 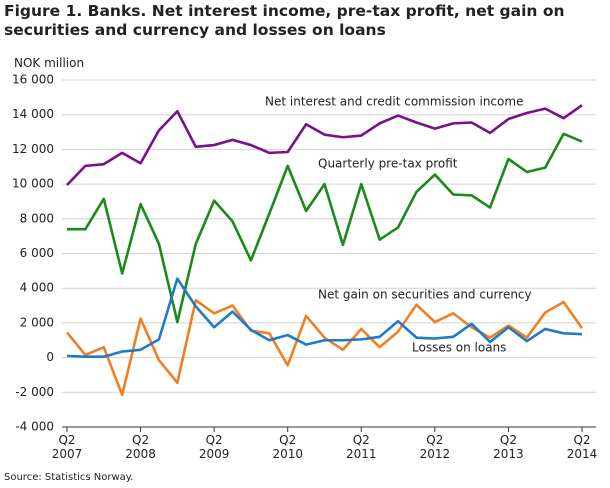 I want to click on y-tick-label: -2 000, so click(x=34, y=392).